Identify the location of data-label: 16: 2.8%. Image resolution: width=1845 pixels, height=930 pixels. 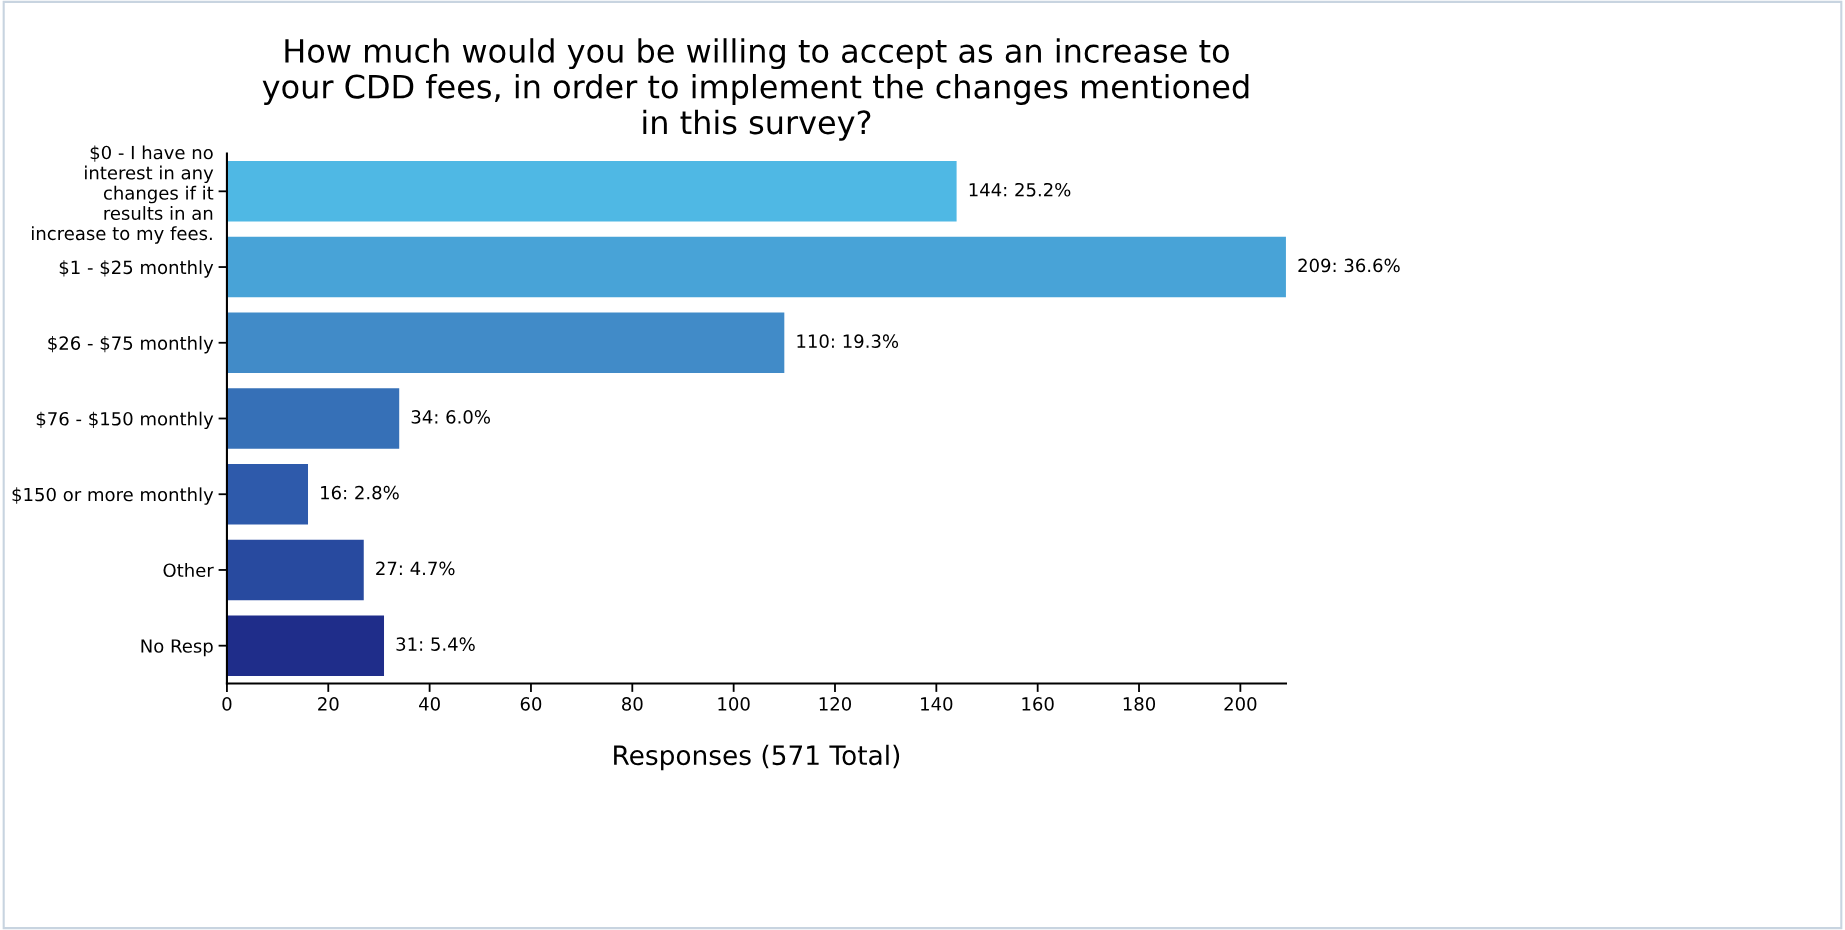
(360, 492).